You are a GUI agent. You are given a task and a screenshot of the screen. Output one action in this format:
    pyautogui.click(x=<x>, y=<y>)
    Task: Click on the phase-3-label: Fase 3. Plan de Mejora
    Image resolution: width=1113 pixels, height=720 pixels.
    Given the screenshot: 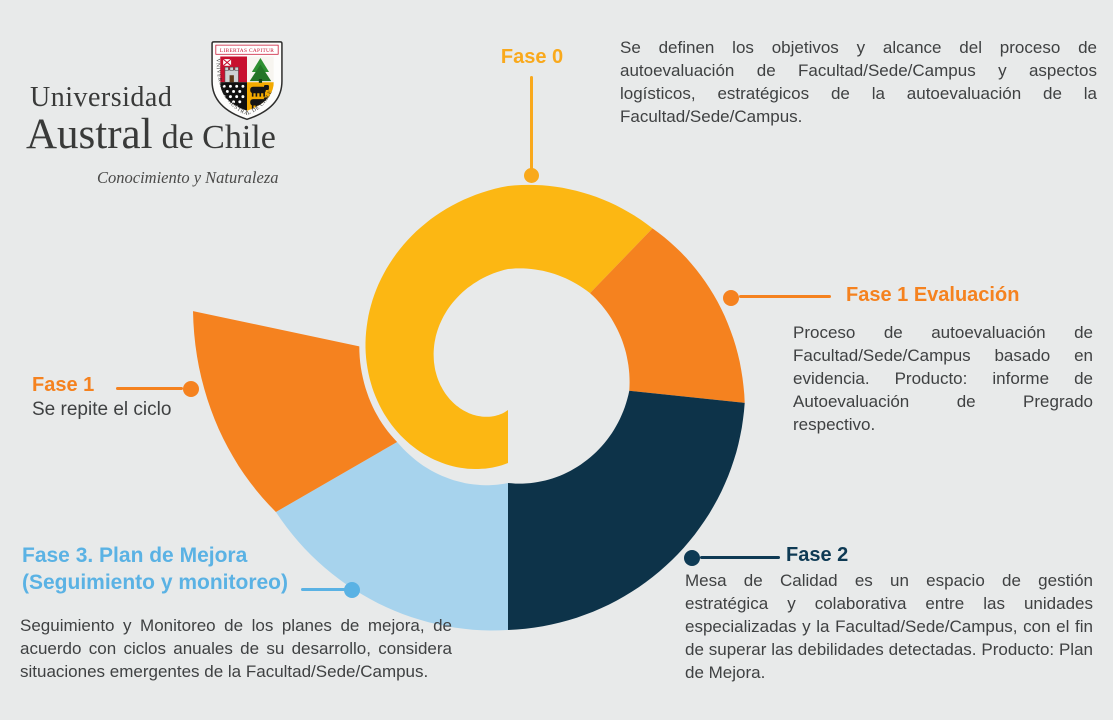 What is the action you would take?
    pyautogui.click(x=135, y=555)
    